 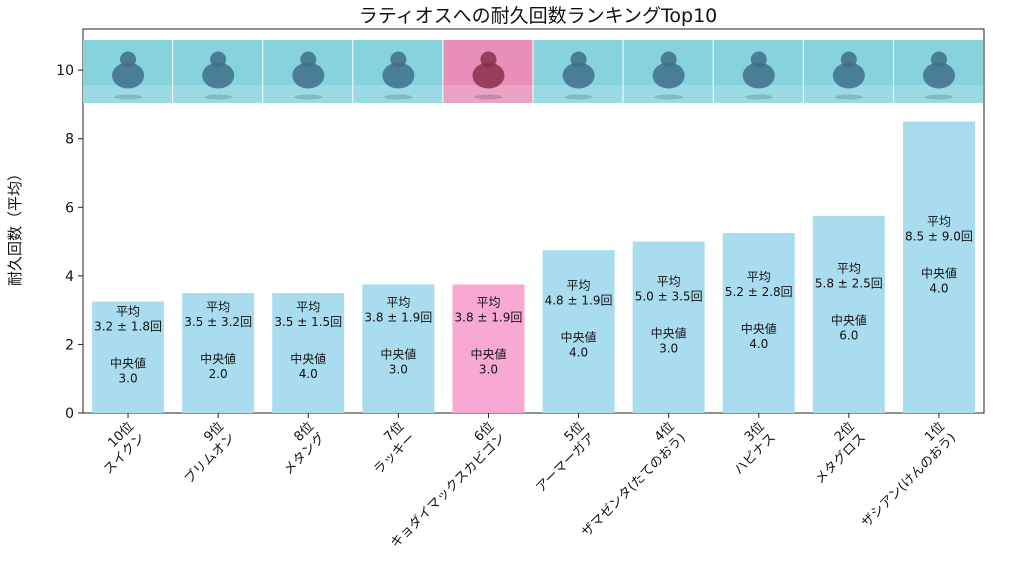 What do you see at coordinates (218, 71) in the screenshot?
I see `primarina-image` at bounding box center [218, 71].